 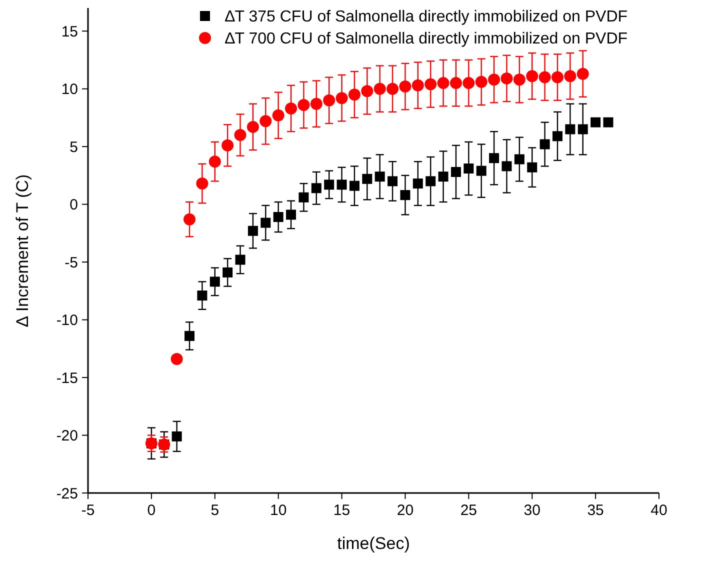 I want to click on x-tick-label: 35, so click(x=595, y=510).